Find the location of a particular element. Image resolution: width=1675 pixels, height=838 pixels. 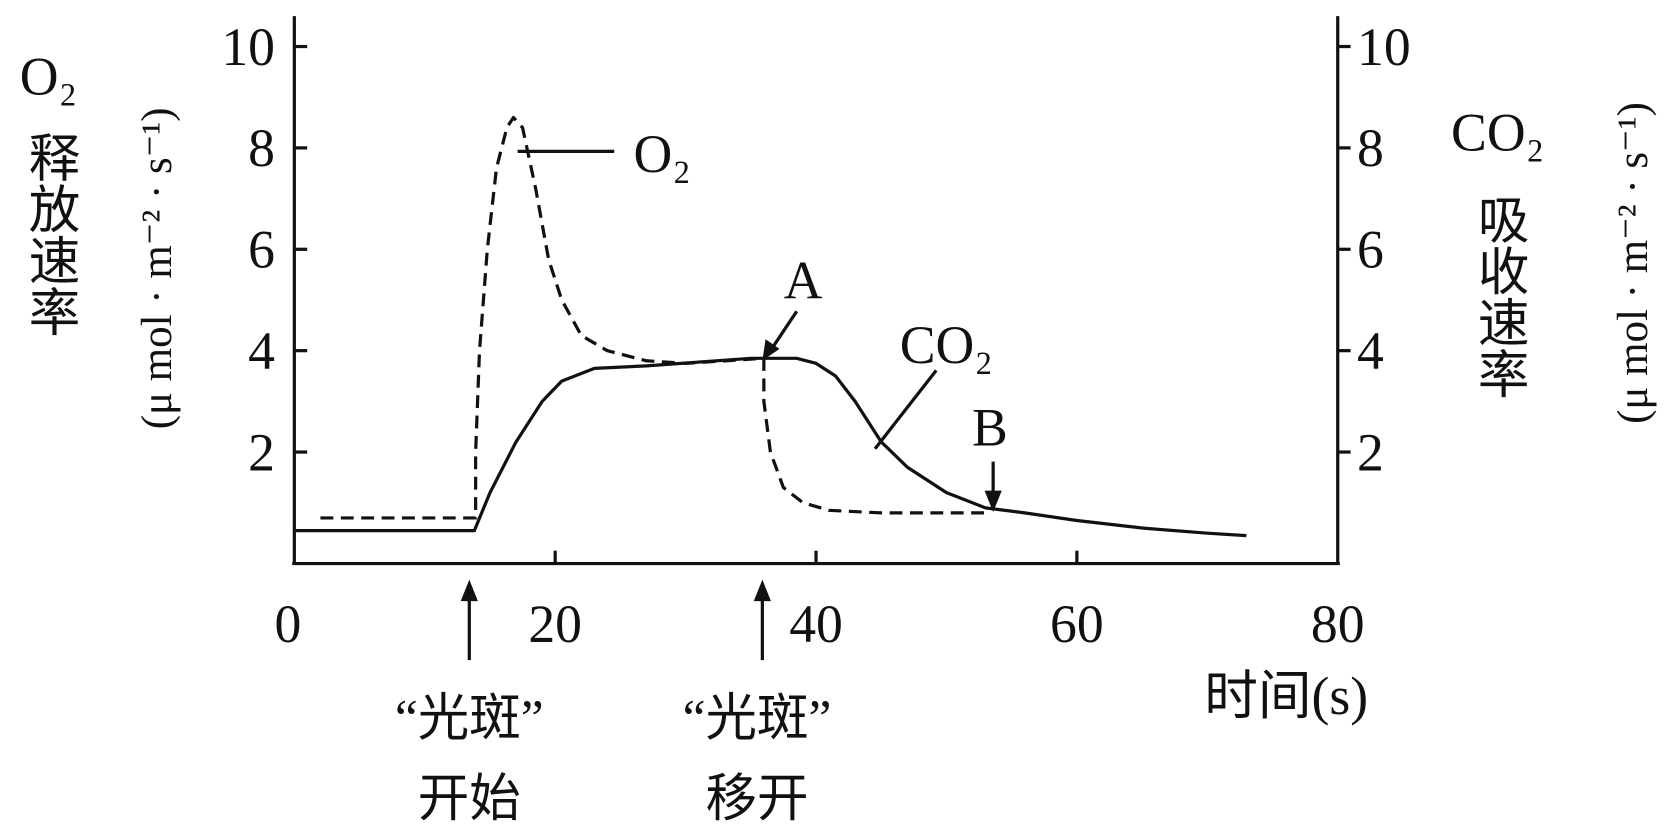

arrow is located at coordinates (784, 330).